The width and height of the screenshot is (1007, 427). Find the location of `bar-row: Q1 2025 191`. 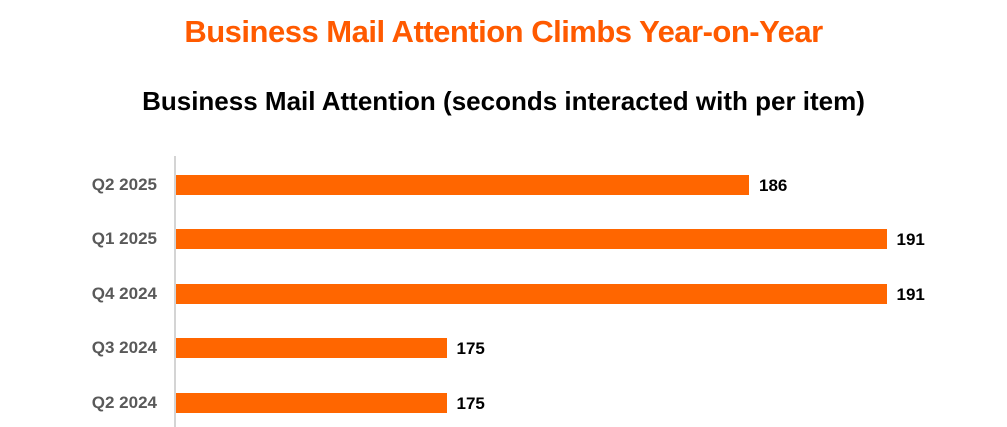

bar-row: Q1 2025 191 is located at coordinates (503, 239).